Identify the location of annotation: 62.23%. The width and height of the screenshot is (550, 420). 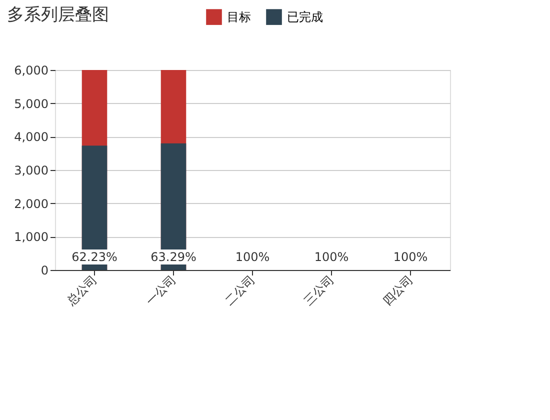
(95, 257).